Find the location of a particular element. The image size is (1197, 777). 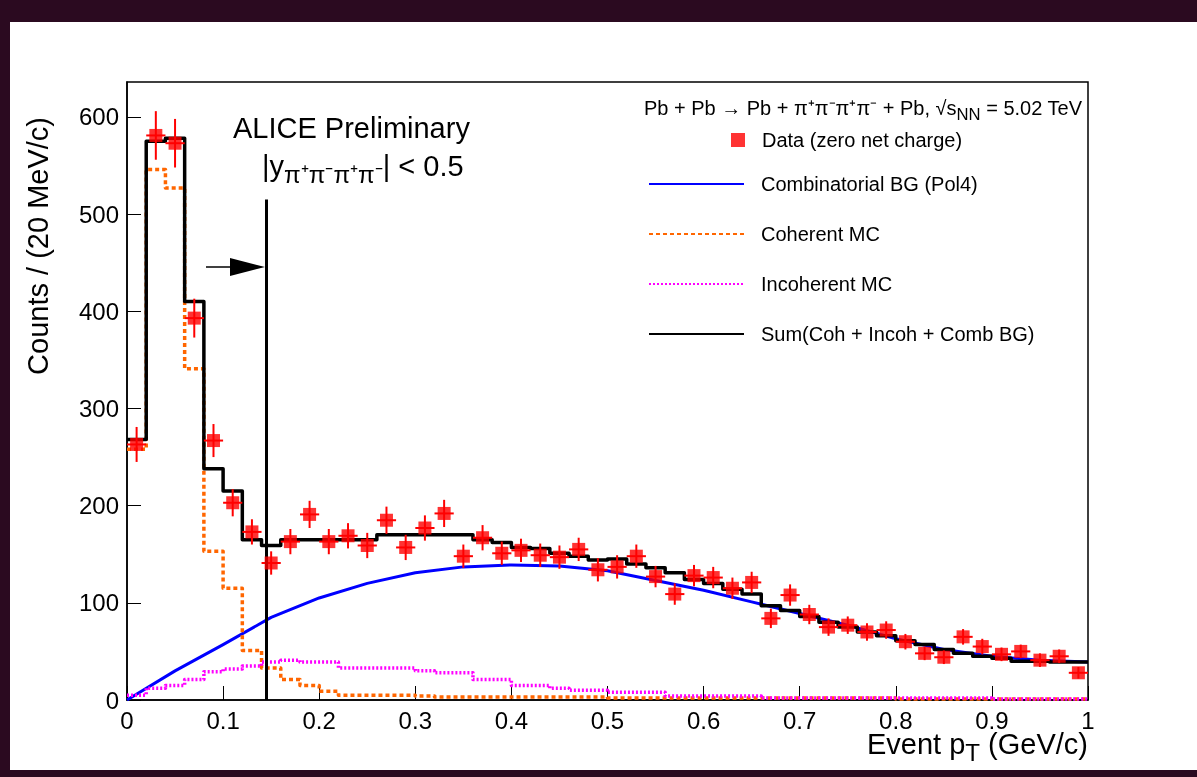

x-tick-label: 0.6 is located at coordinates (703, 720).